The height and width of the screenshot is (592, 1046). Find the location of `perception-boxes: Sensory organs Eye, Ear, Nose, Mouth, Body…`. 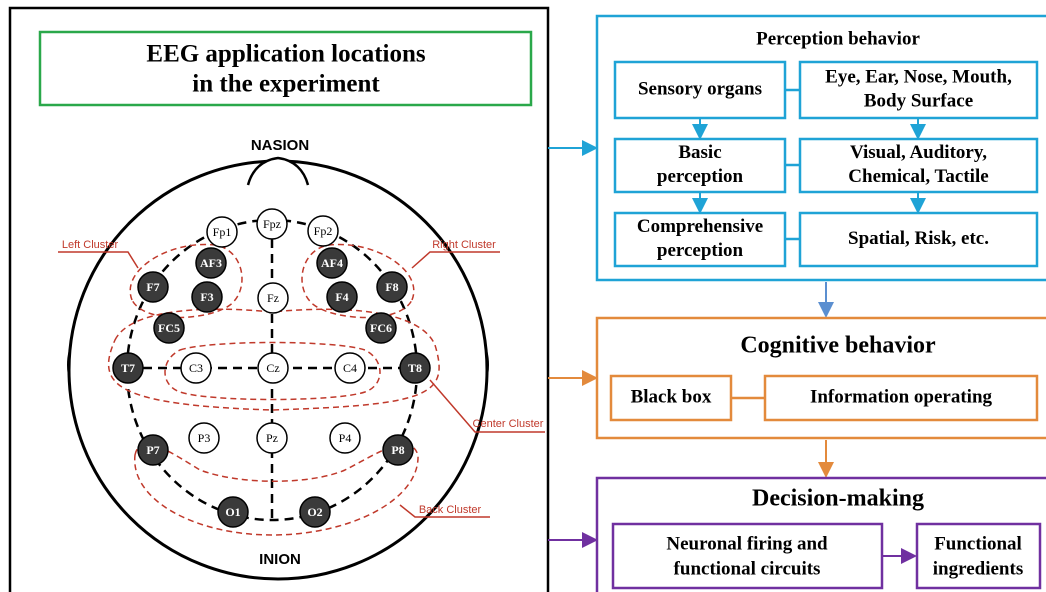

perception-boxes: Sensory organs Eye, Ear, Nose, Mouth, Body… is located at coordinates (826, 164).